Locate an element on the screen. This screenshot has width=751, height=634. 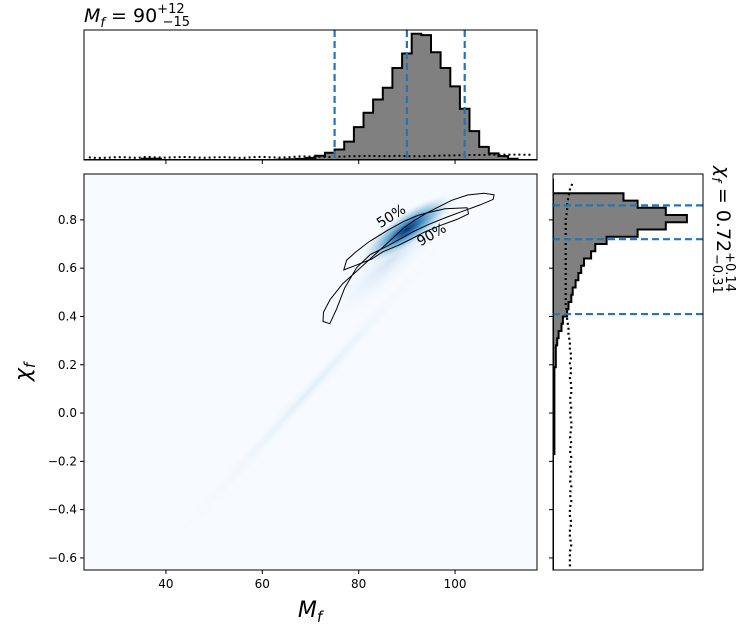
y-tick-label: −0.2 is located at coordinates (62, 461).